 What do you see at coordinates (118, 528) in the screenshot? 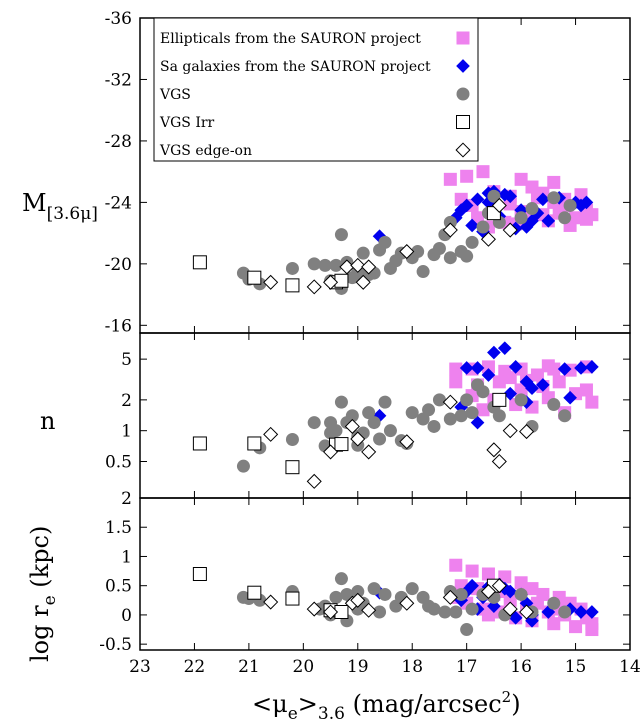
I see `y-tick-label: 1.5` at bounding box center [118, 528].